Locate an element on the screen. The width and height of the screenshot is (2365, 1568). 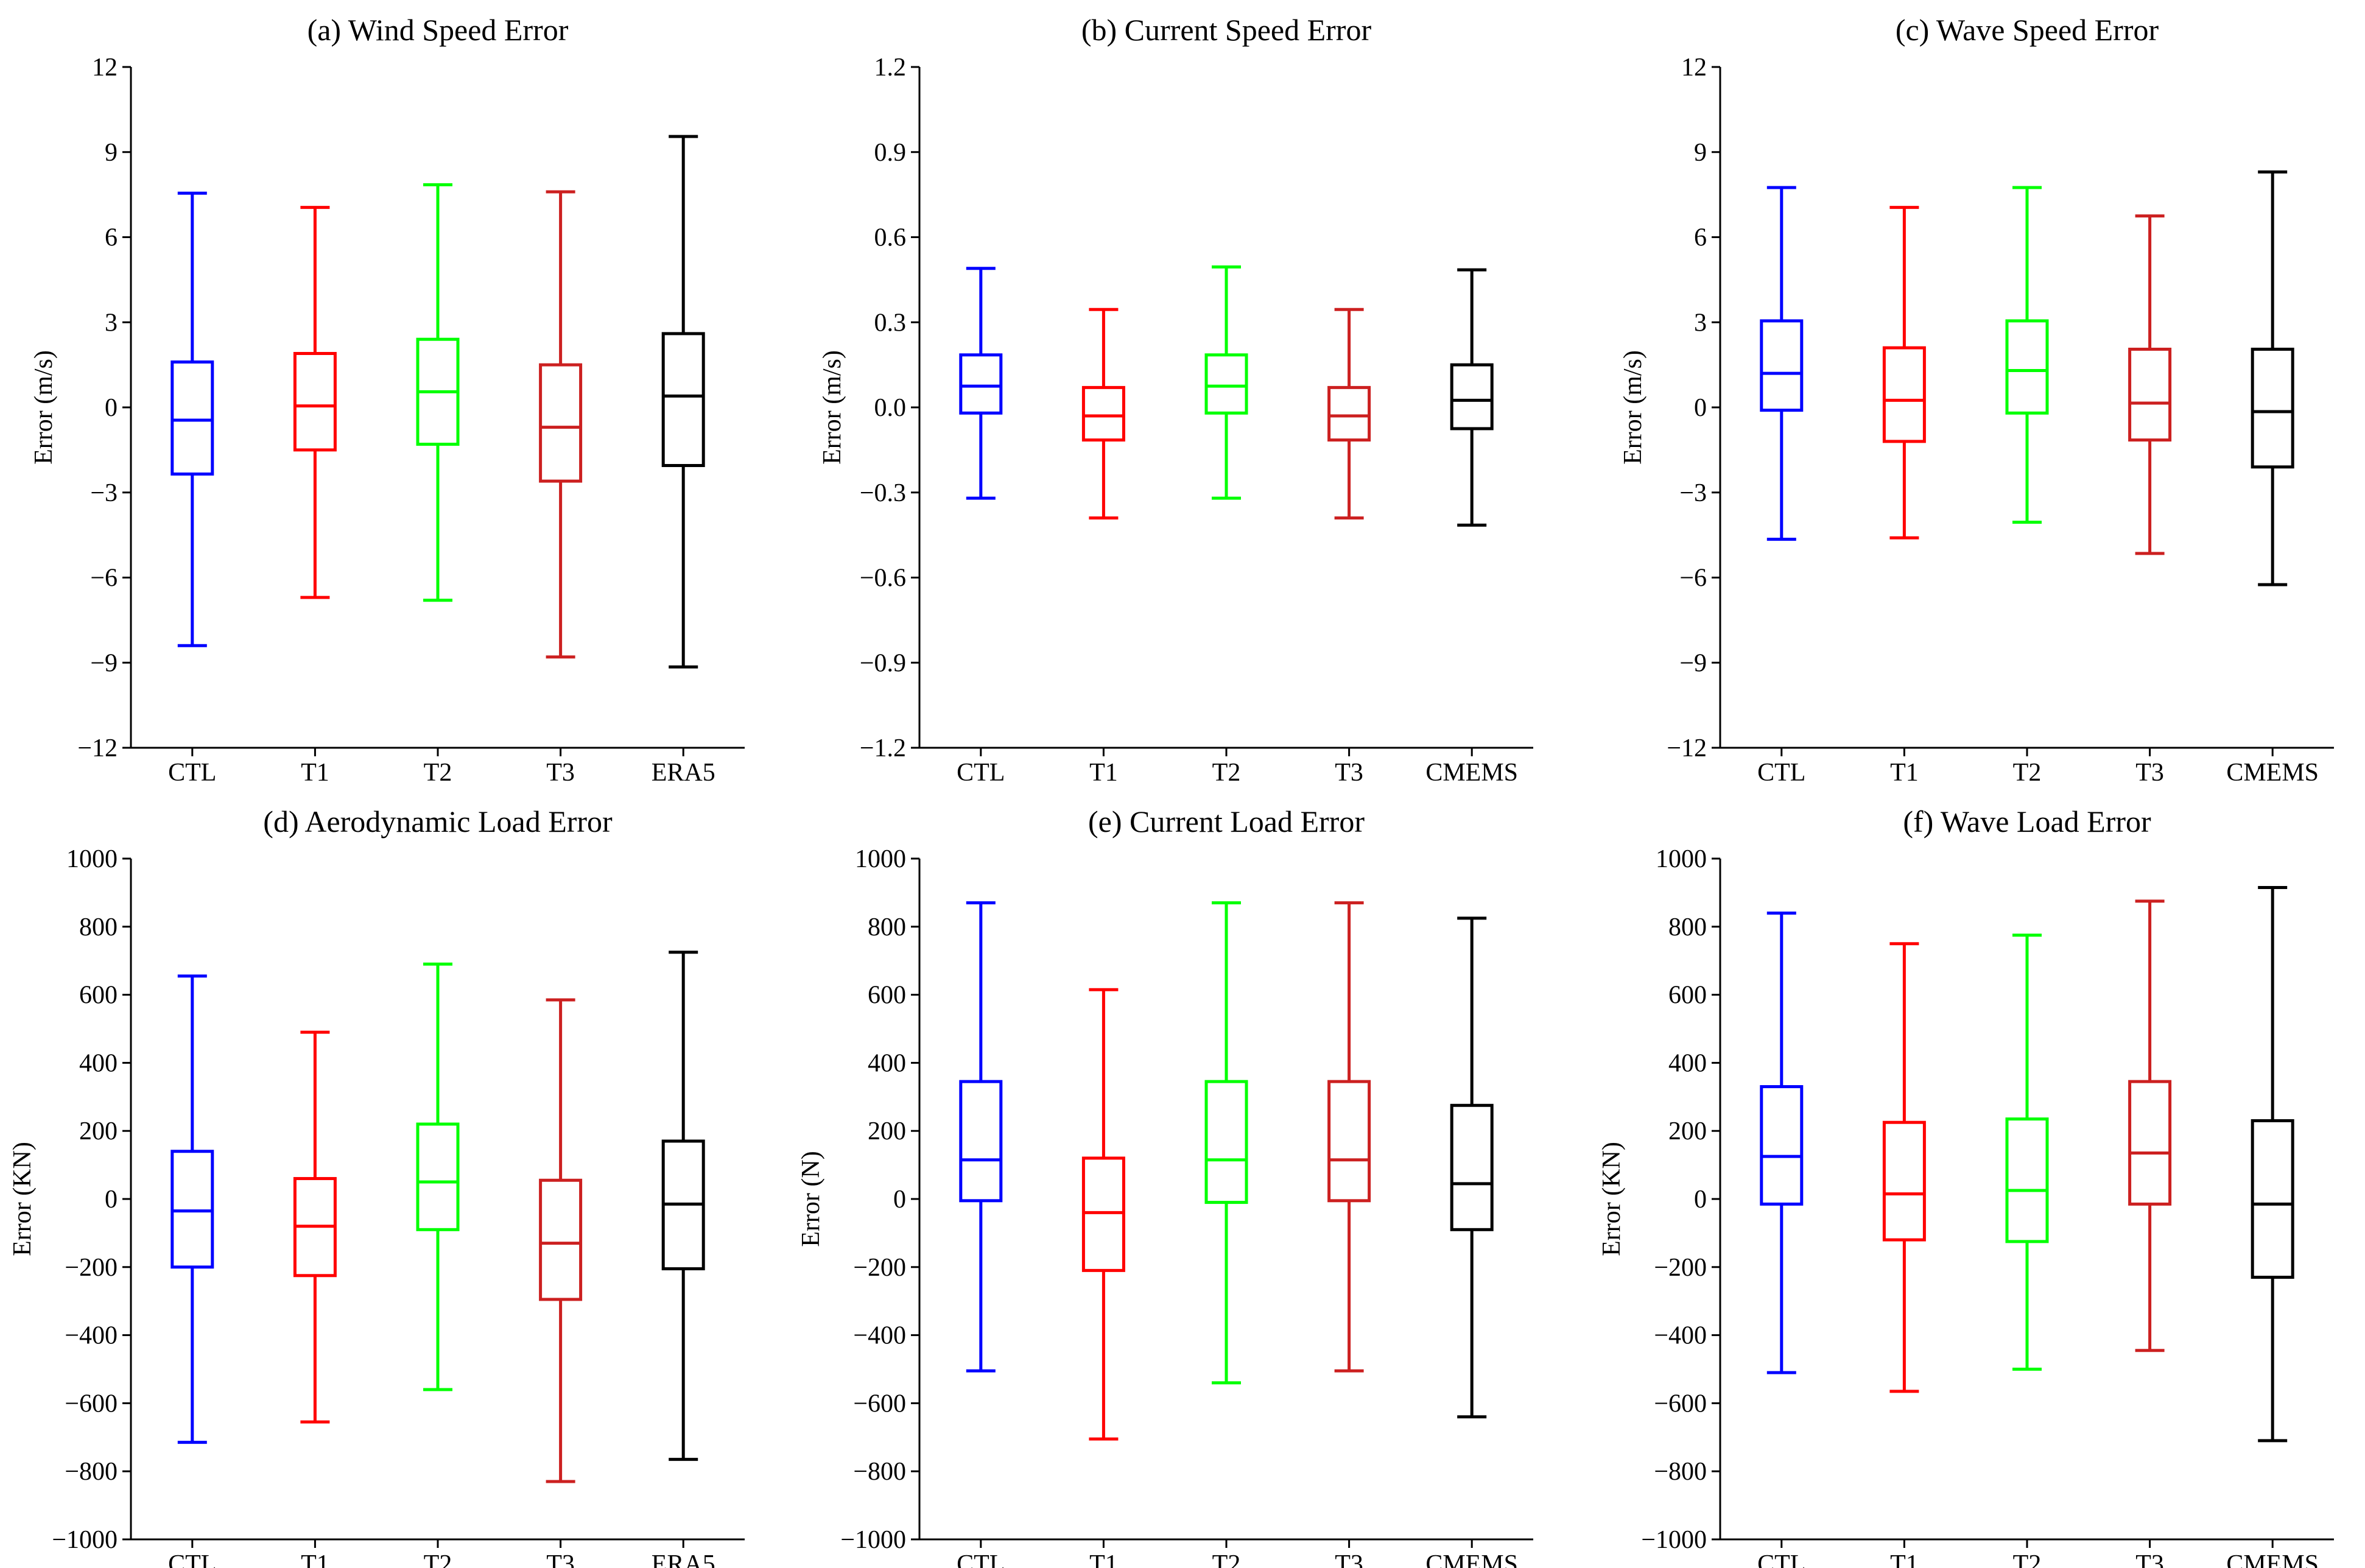
panel-title: (e) Current Load Error is located at coordinates (1226, 821).